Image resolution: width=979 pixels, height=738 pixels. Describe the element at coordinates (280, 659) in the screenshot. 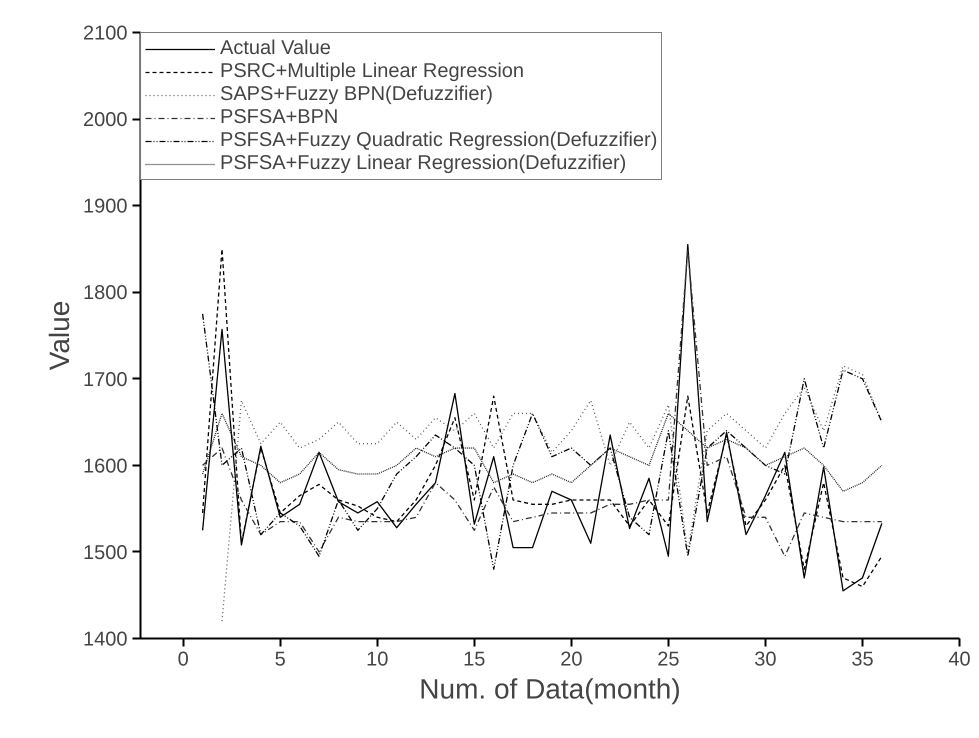

I see `x-tick-label: 5` at that location.